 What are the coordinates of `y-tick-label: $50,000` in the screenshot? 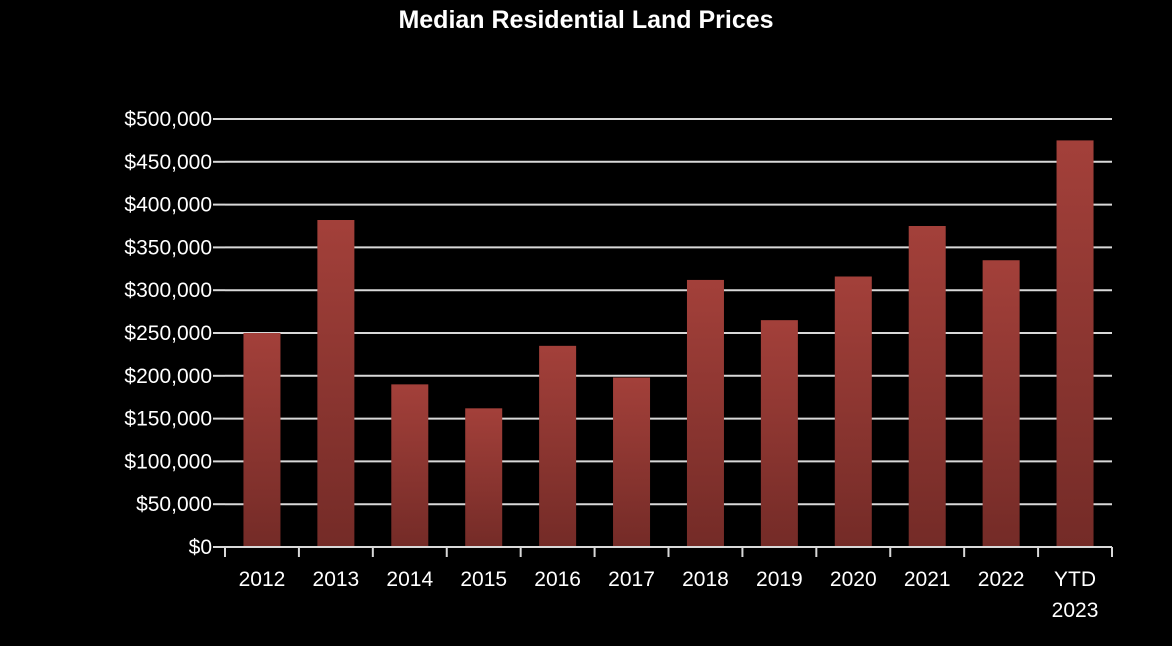 It's located at (174, 504).